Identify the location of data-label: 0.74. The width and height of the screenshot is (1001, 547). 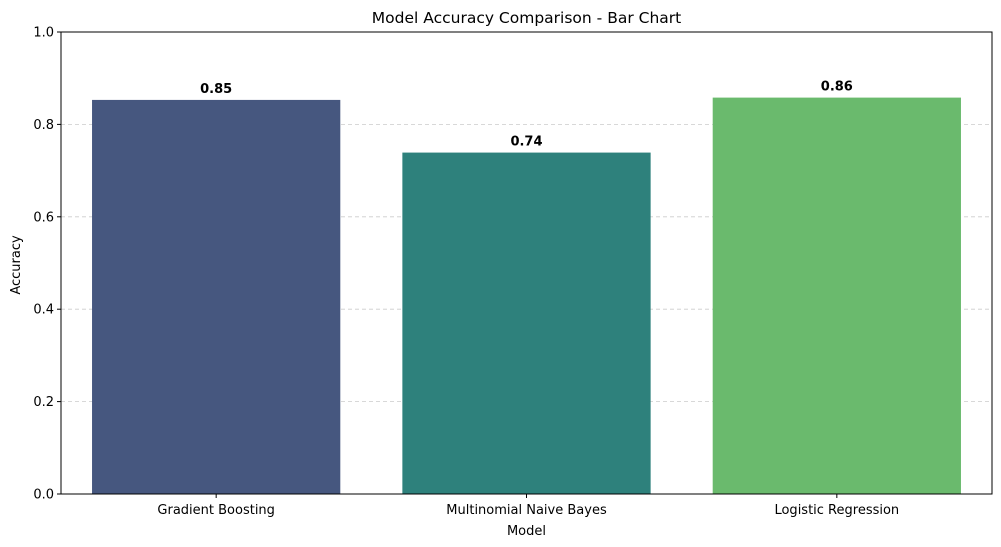
(526, 142).